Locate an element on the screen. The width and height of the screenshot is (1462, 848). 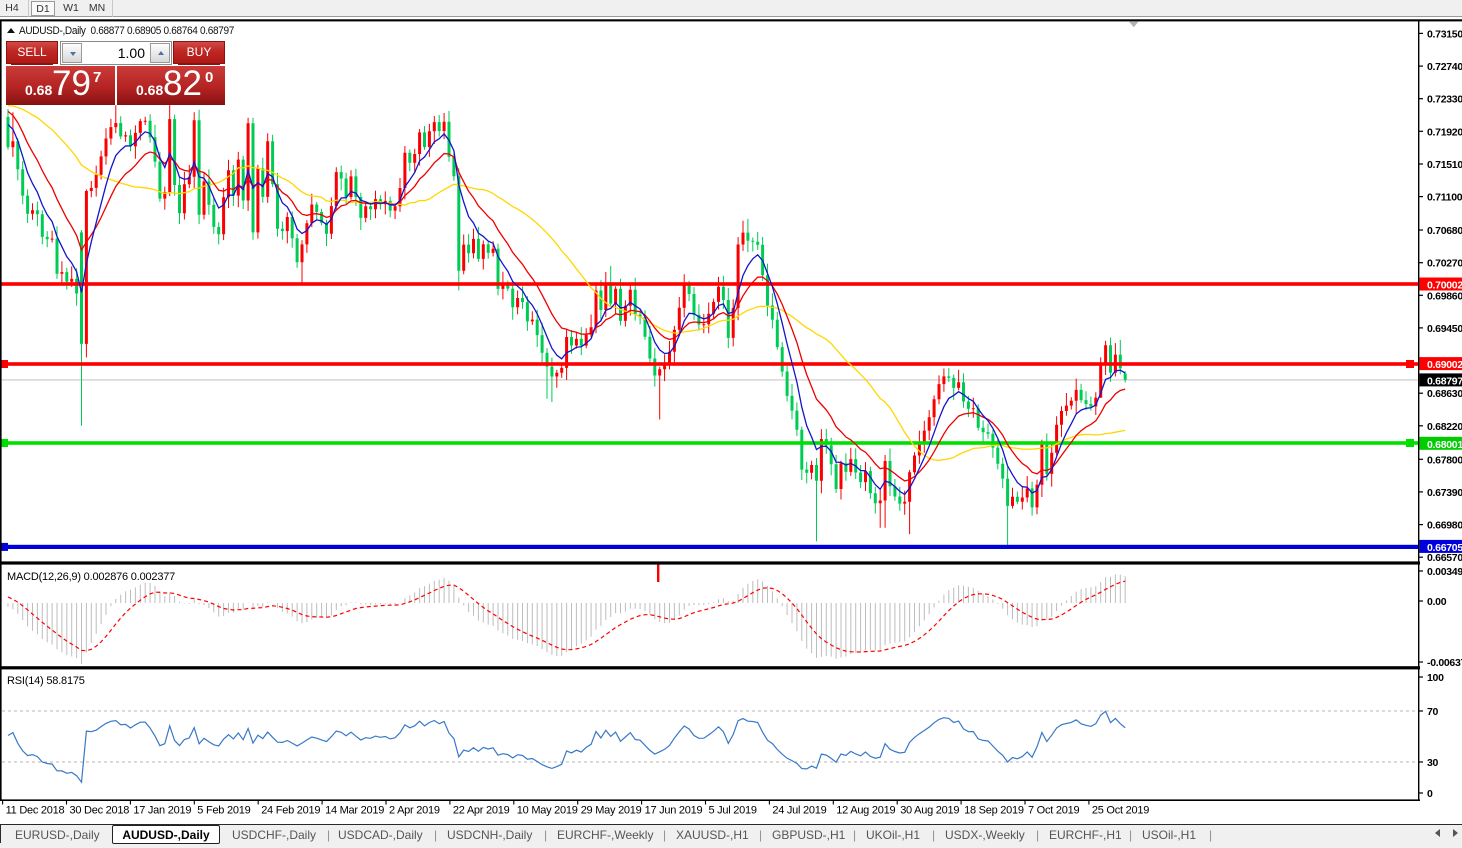
svg-text: 70 is located at coordinates (1433, 712).